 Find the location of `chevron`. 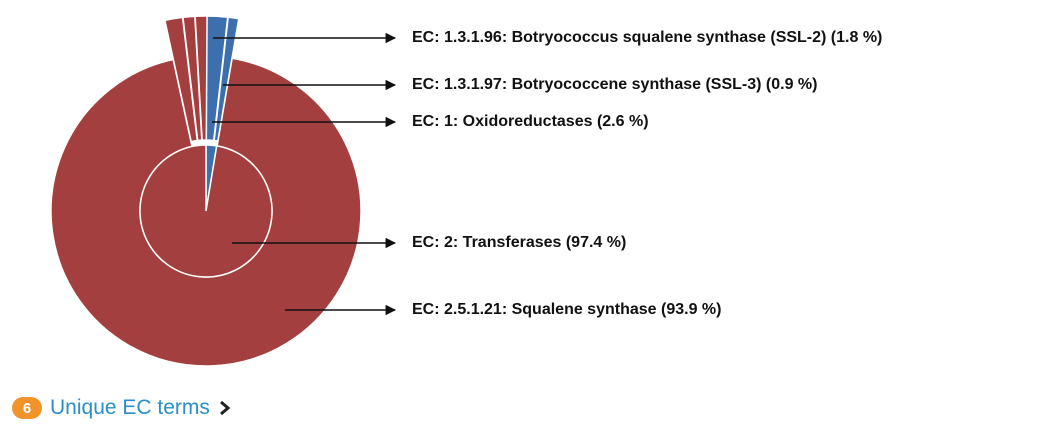

chevron is located at coordinates (225, 408).